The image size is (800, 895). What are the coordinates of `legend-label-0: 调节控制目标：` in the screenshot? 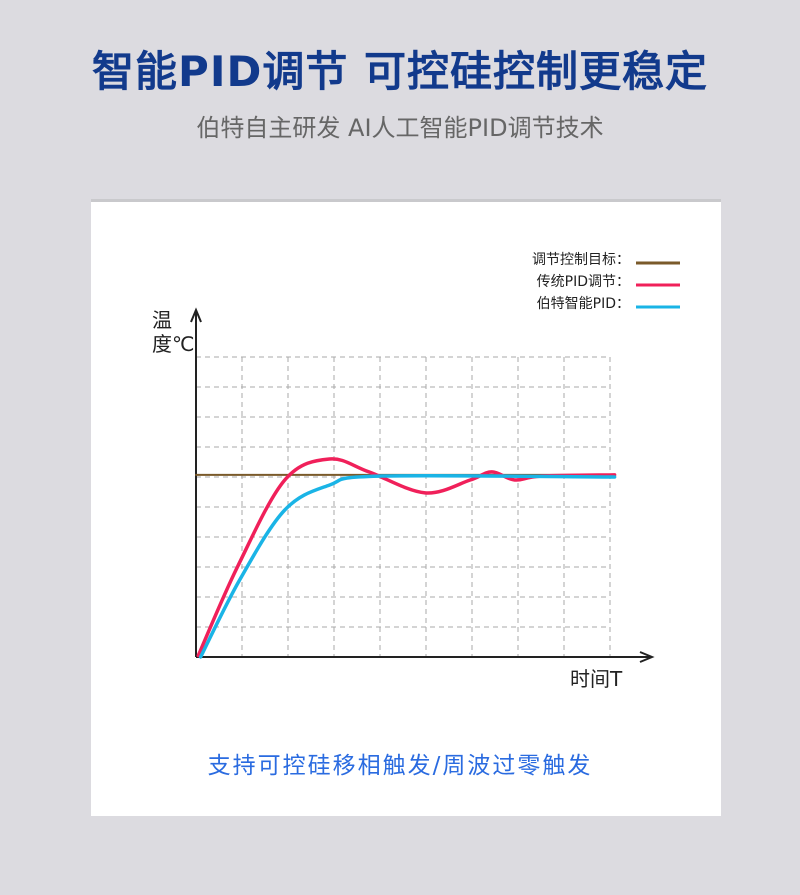 It's located at (581, 260).